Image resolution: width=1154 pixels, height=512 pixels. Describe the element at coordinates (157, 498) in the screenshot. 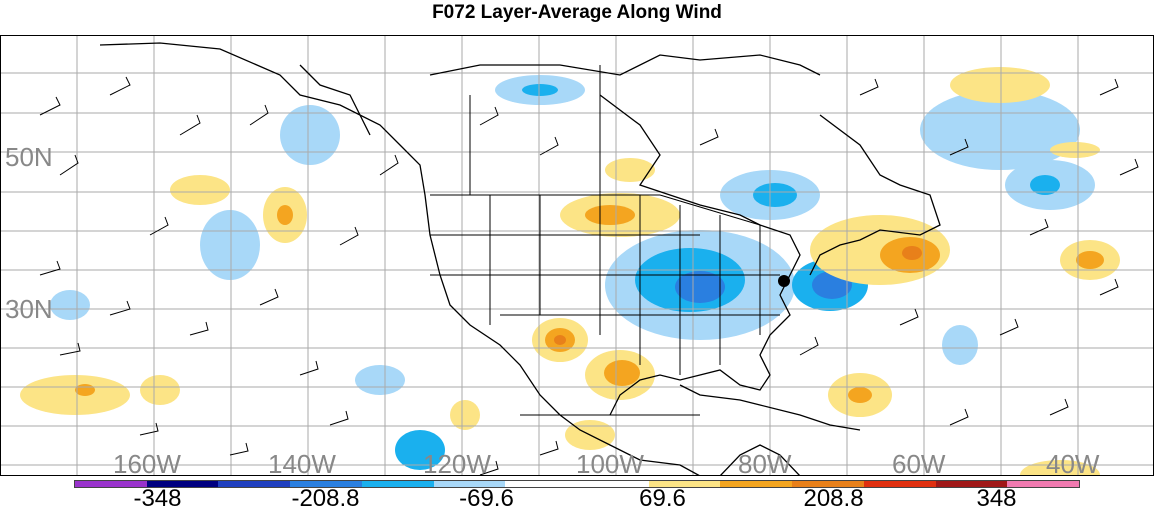

I see `colorbar-label: -348` at that location.